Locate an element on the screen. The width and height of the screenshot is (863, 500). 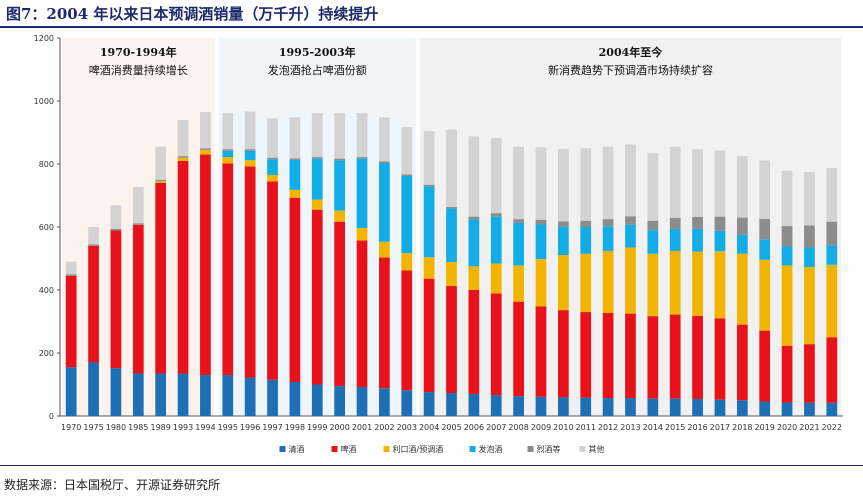
x-tick-label: 2019 is located at coordinates (765, 427).